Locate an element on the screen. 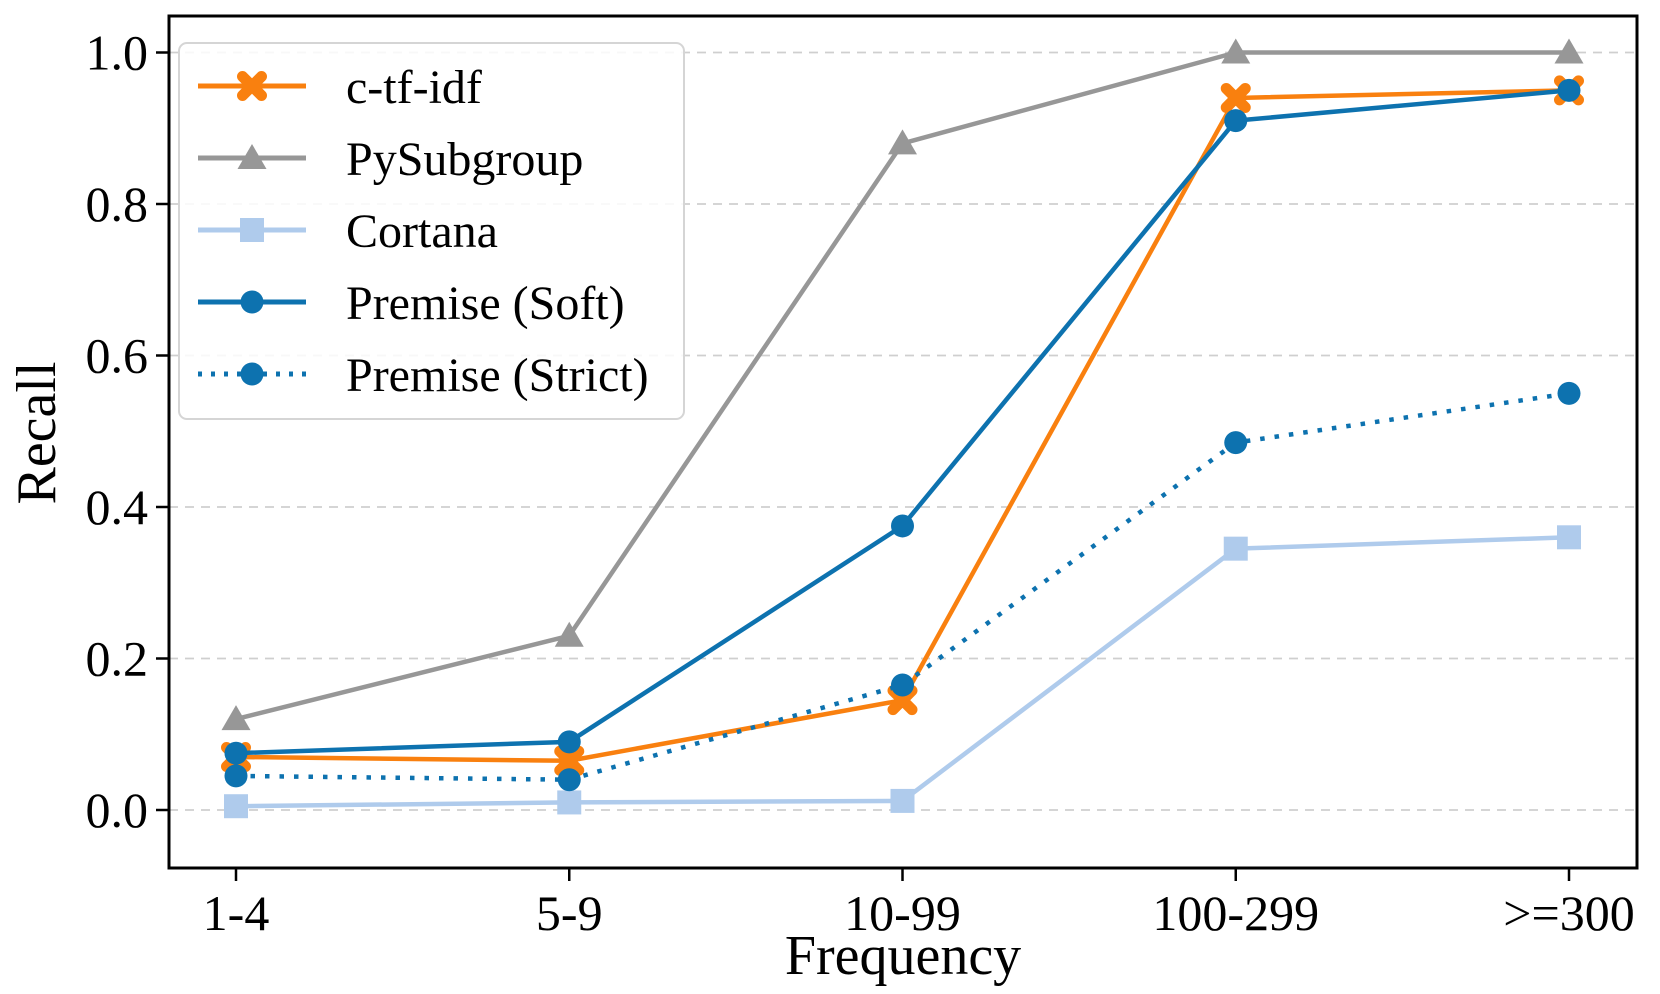  x-tick-label: 5-9 is located at coordinates (569, 913).